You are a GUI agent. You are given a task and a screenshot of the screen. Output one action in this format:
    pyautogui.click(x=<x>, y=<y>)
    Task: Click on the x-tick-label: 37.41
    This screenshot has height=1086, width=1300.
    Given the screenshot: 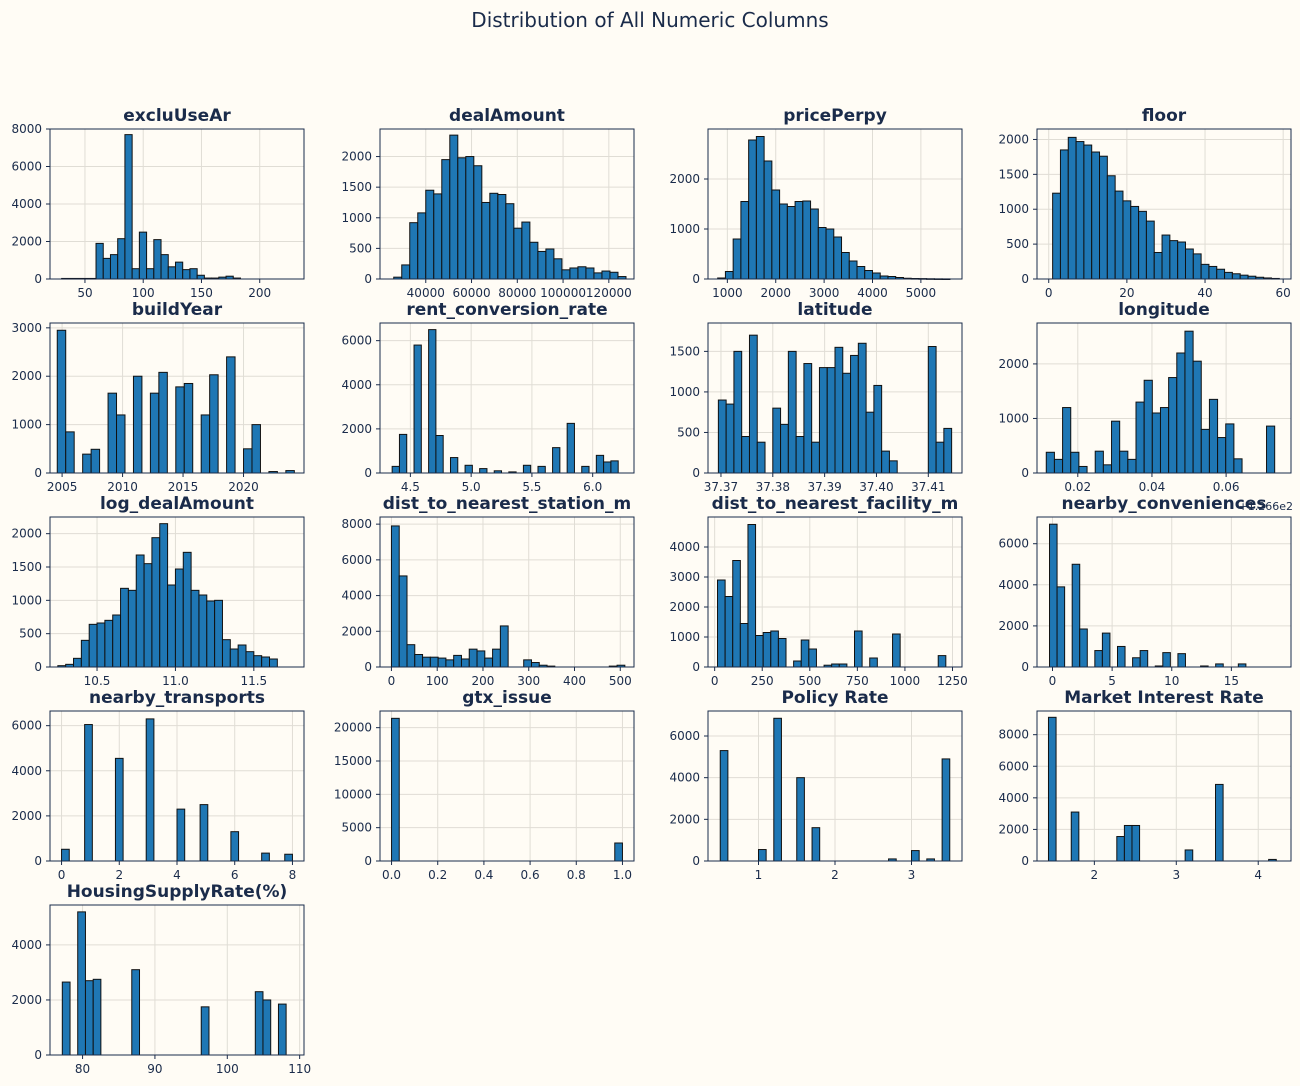 What is the action you would take?
    pyautogui.click(x=928, y=487)
    